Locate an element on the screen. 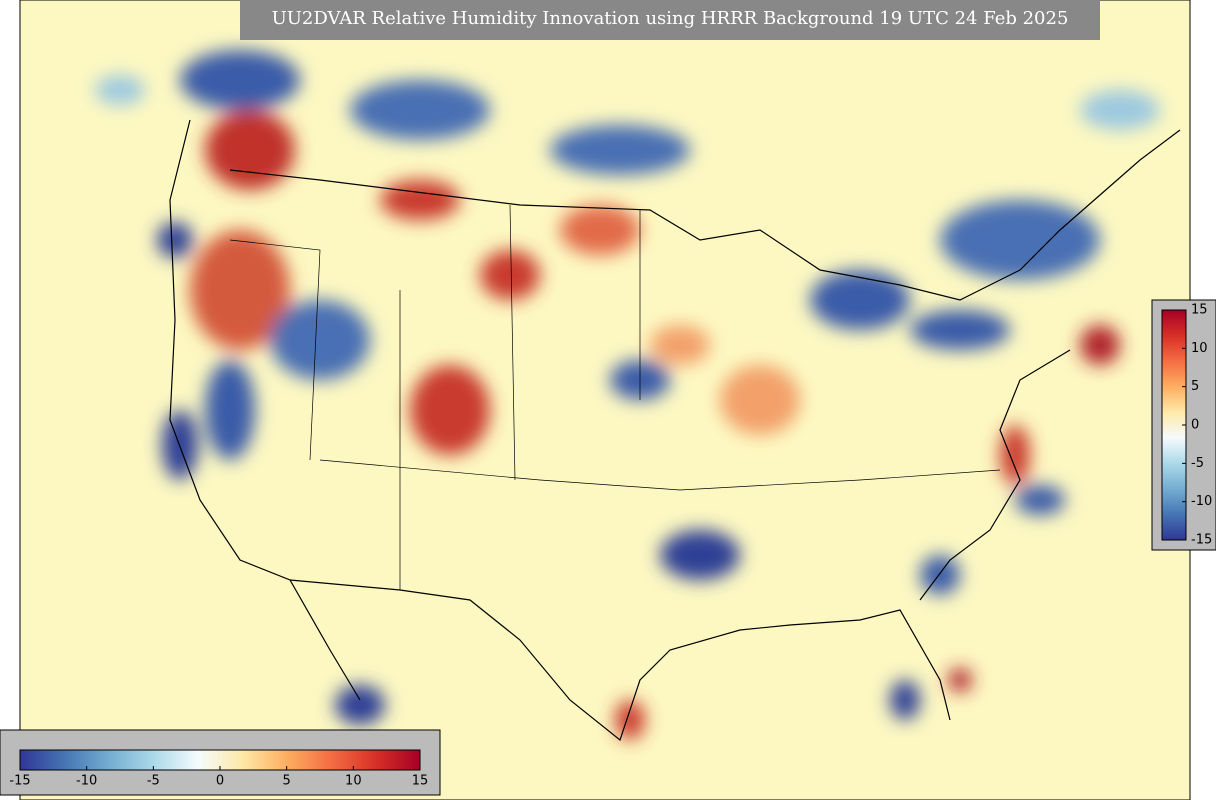 The width and height of the screenshot is (1216, 800). south-border is located at coordinates (620, 660).